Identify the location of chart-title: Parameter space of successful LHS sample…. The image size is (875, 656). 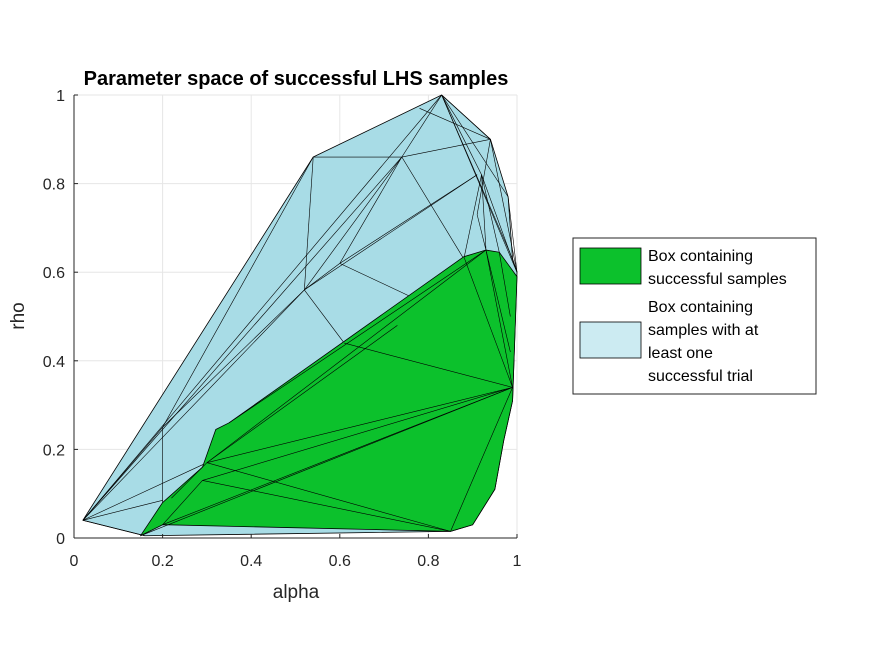
(296, 79).